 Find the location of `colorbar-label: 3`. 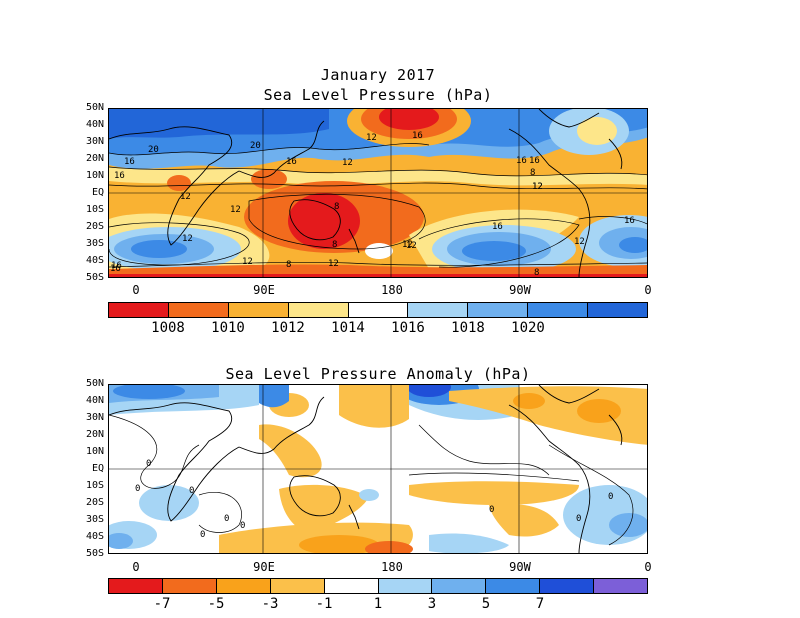

colorbar-label: 3 is located at coordinates (432, 604).